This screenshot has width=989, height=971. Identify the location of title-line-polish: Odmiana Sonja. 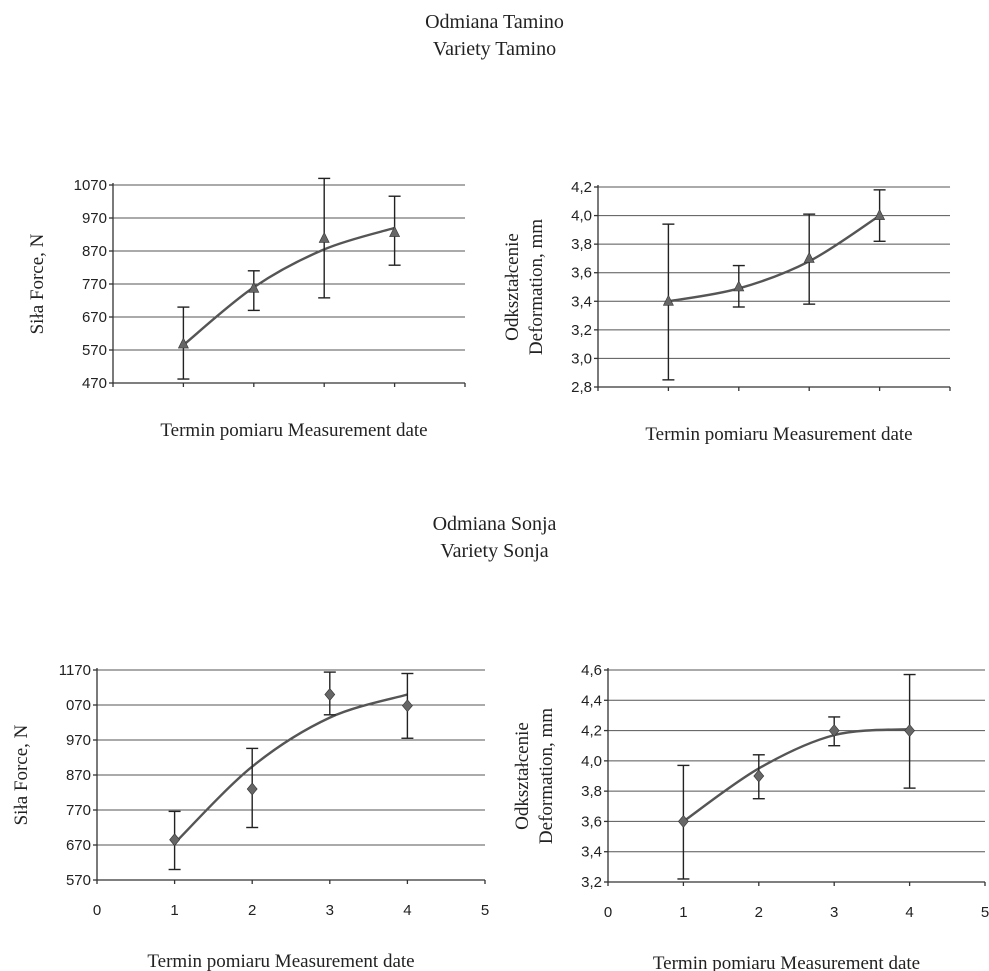
(494, 524).